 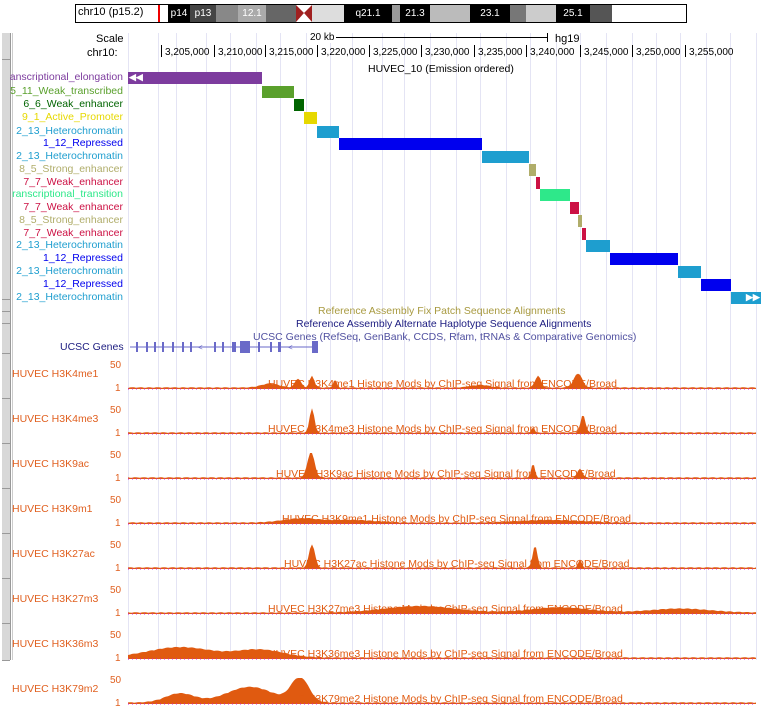 I want to click on ruler-tick-label: 3,240,000, so click(x=552, y=52).